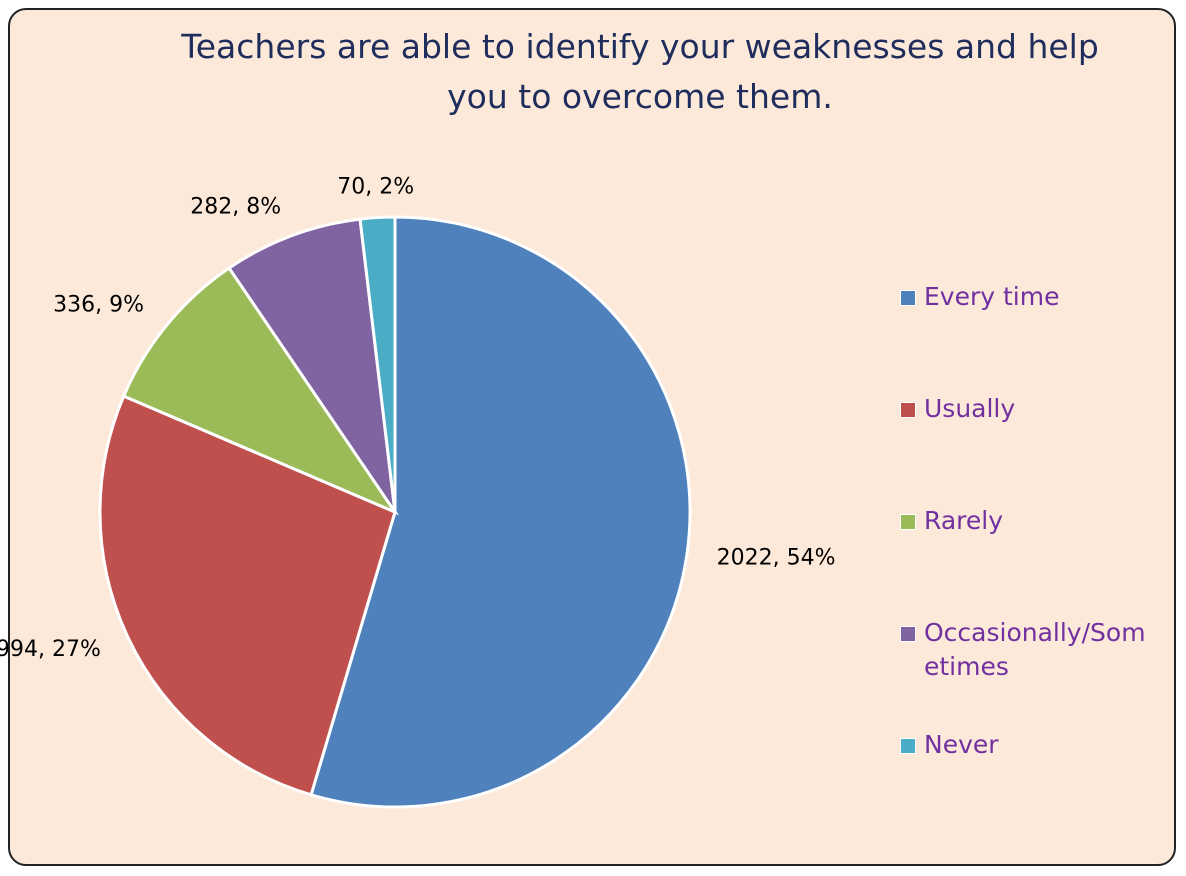 This screenshot has width=1186, height=876. I want to click on data-label: 994, 27%, so click(50, 649).